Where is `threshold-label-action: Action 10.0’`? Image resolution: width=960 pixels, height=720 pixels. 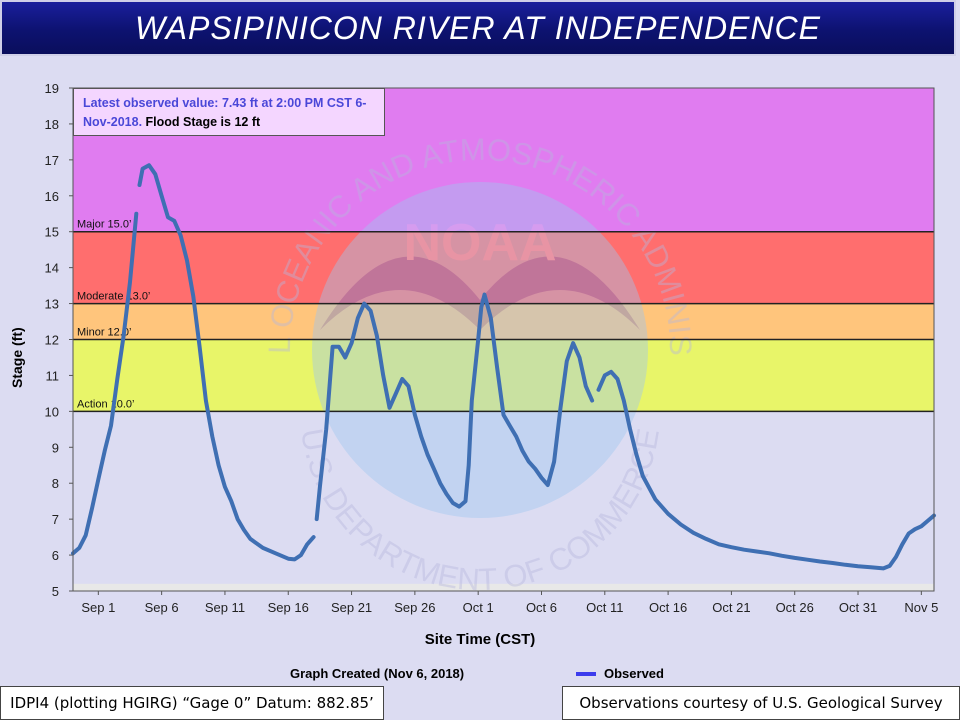
threshold-label-action: Action 10.0’ is located at coordinates (105, 404).